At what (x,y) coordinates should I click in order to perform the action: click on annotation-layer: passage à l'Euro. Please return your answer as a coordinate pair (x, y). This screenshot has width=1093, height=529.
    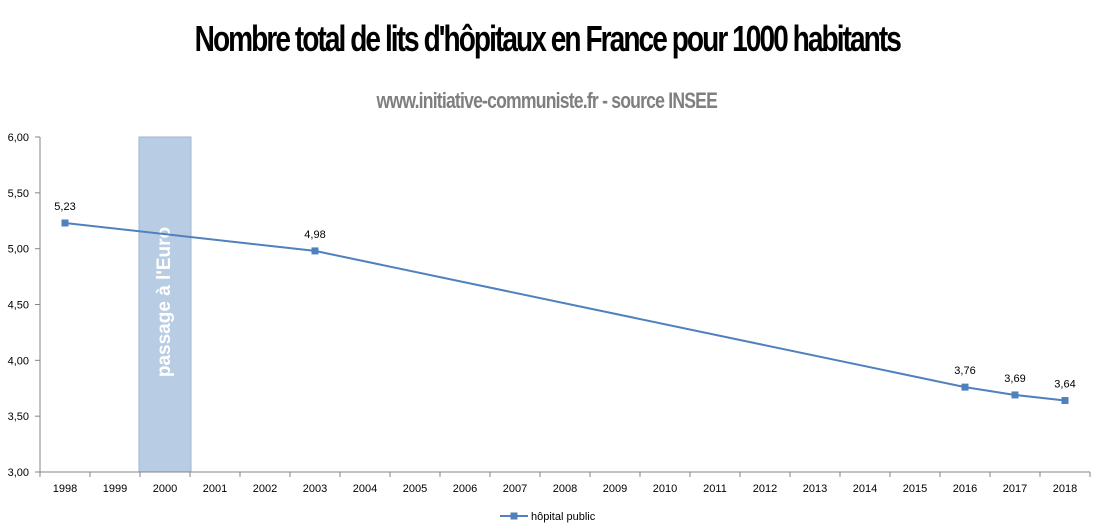
    Looking at the image, I should click on (165, 304).